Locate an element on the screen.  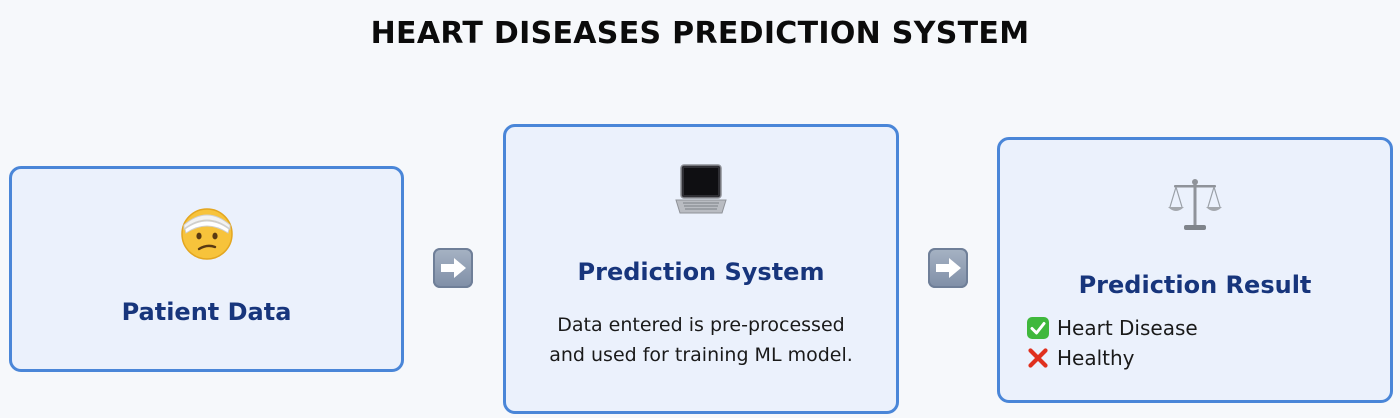
description-line: Data entered is pre-processed is located at coordinates (701, 325).